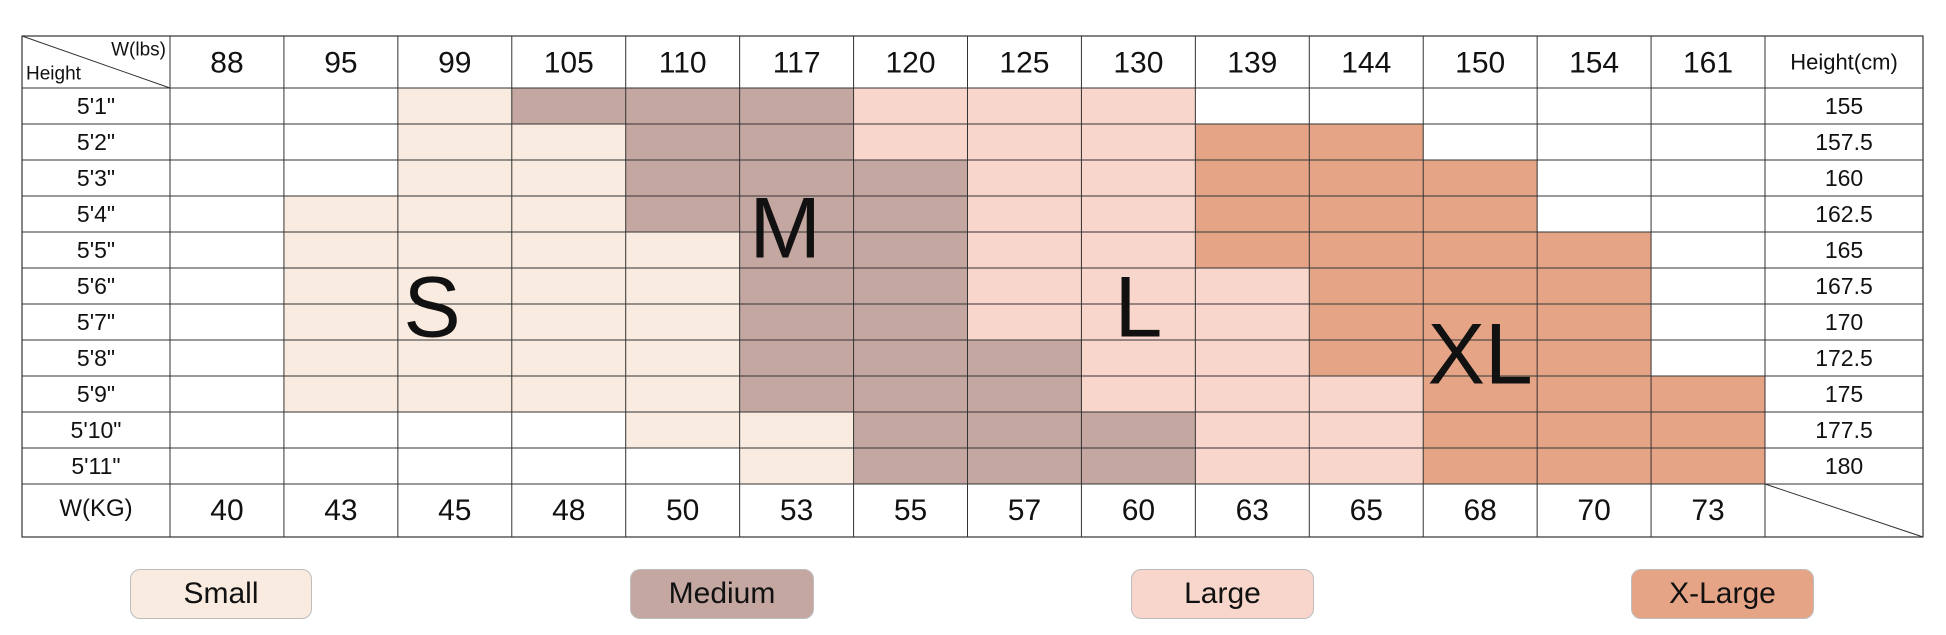 The image size is (1946, 635). I want to click on weight-lbs-label: 88, so click(226, 63).